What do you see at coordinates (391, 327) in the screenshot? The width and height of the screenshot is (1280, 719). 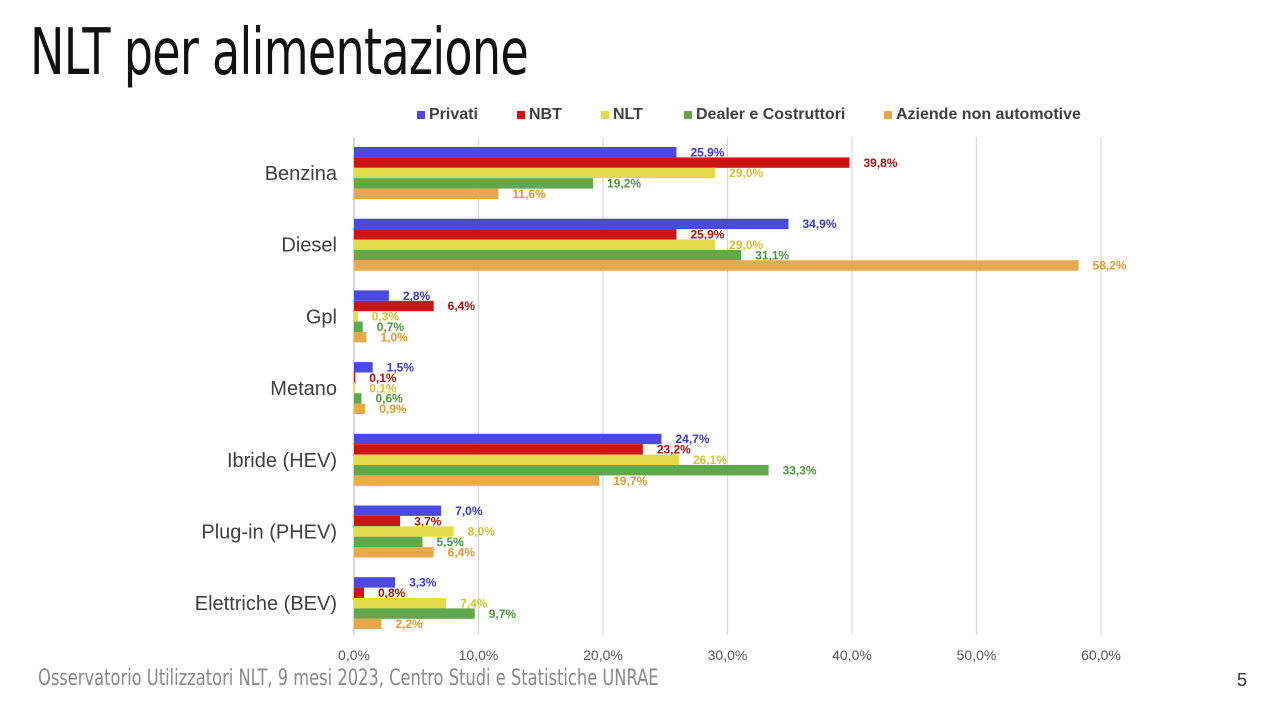 I see `data-label: 0,7%` at bounding box center [391, 327].